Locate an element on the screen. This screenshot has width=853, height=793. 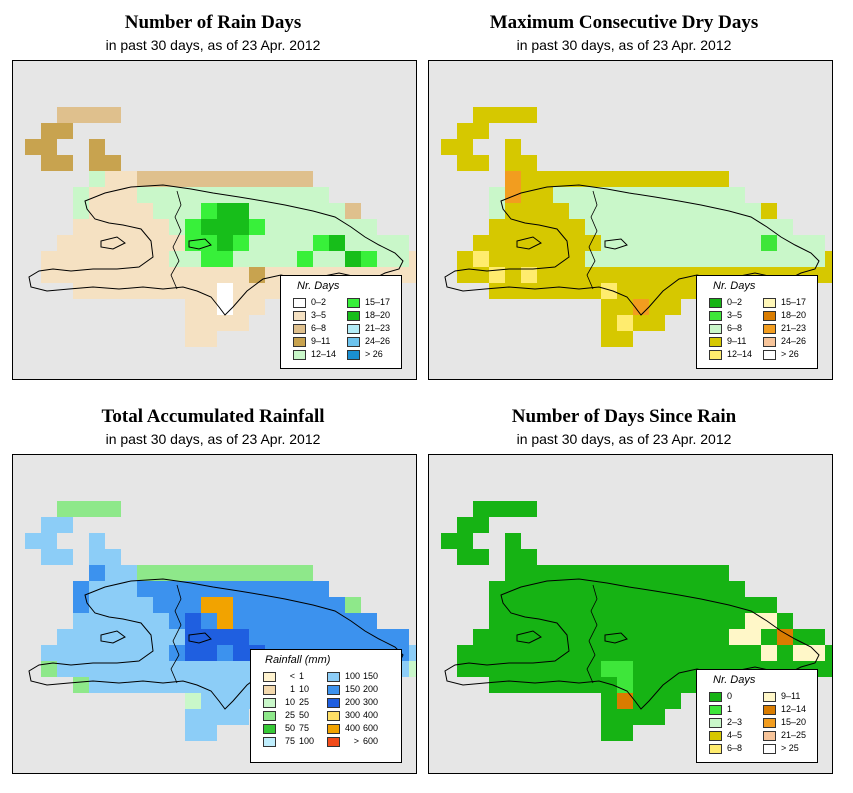
legend-label: 18–20 is located at coordinates (378, 315).